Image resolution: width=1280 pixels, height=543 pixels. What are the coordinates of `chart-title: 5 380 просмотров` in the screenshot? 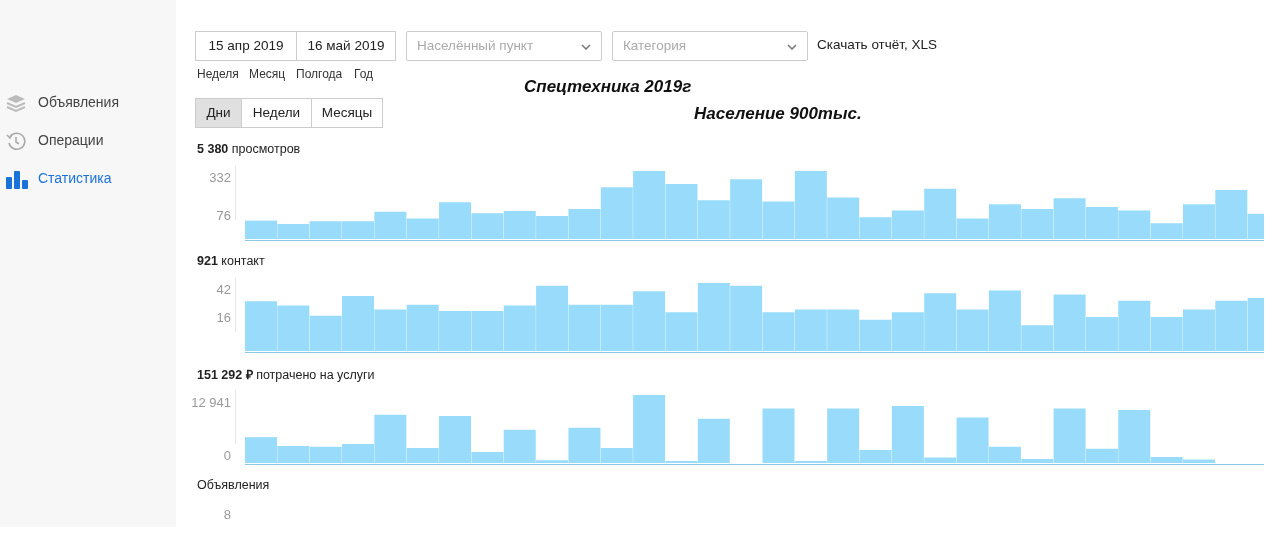 It's located at (249, 149).